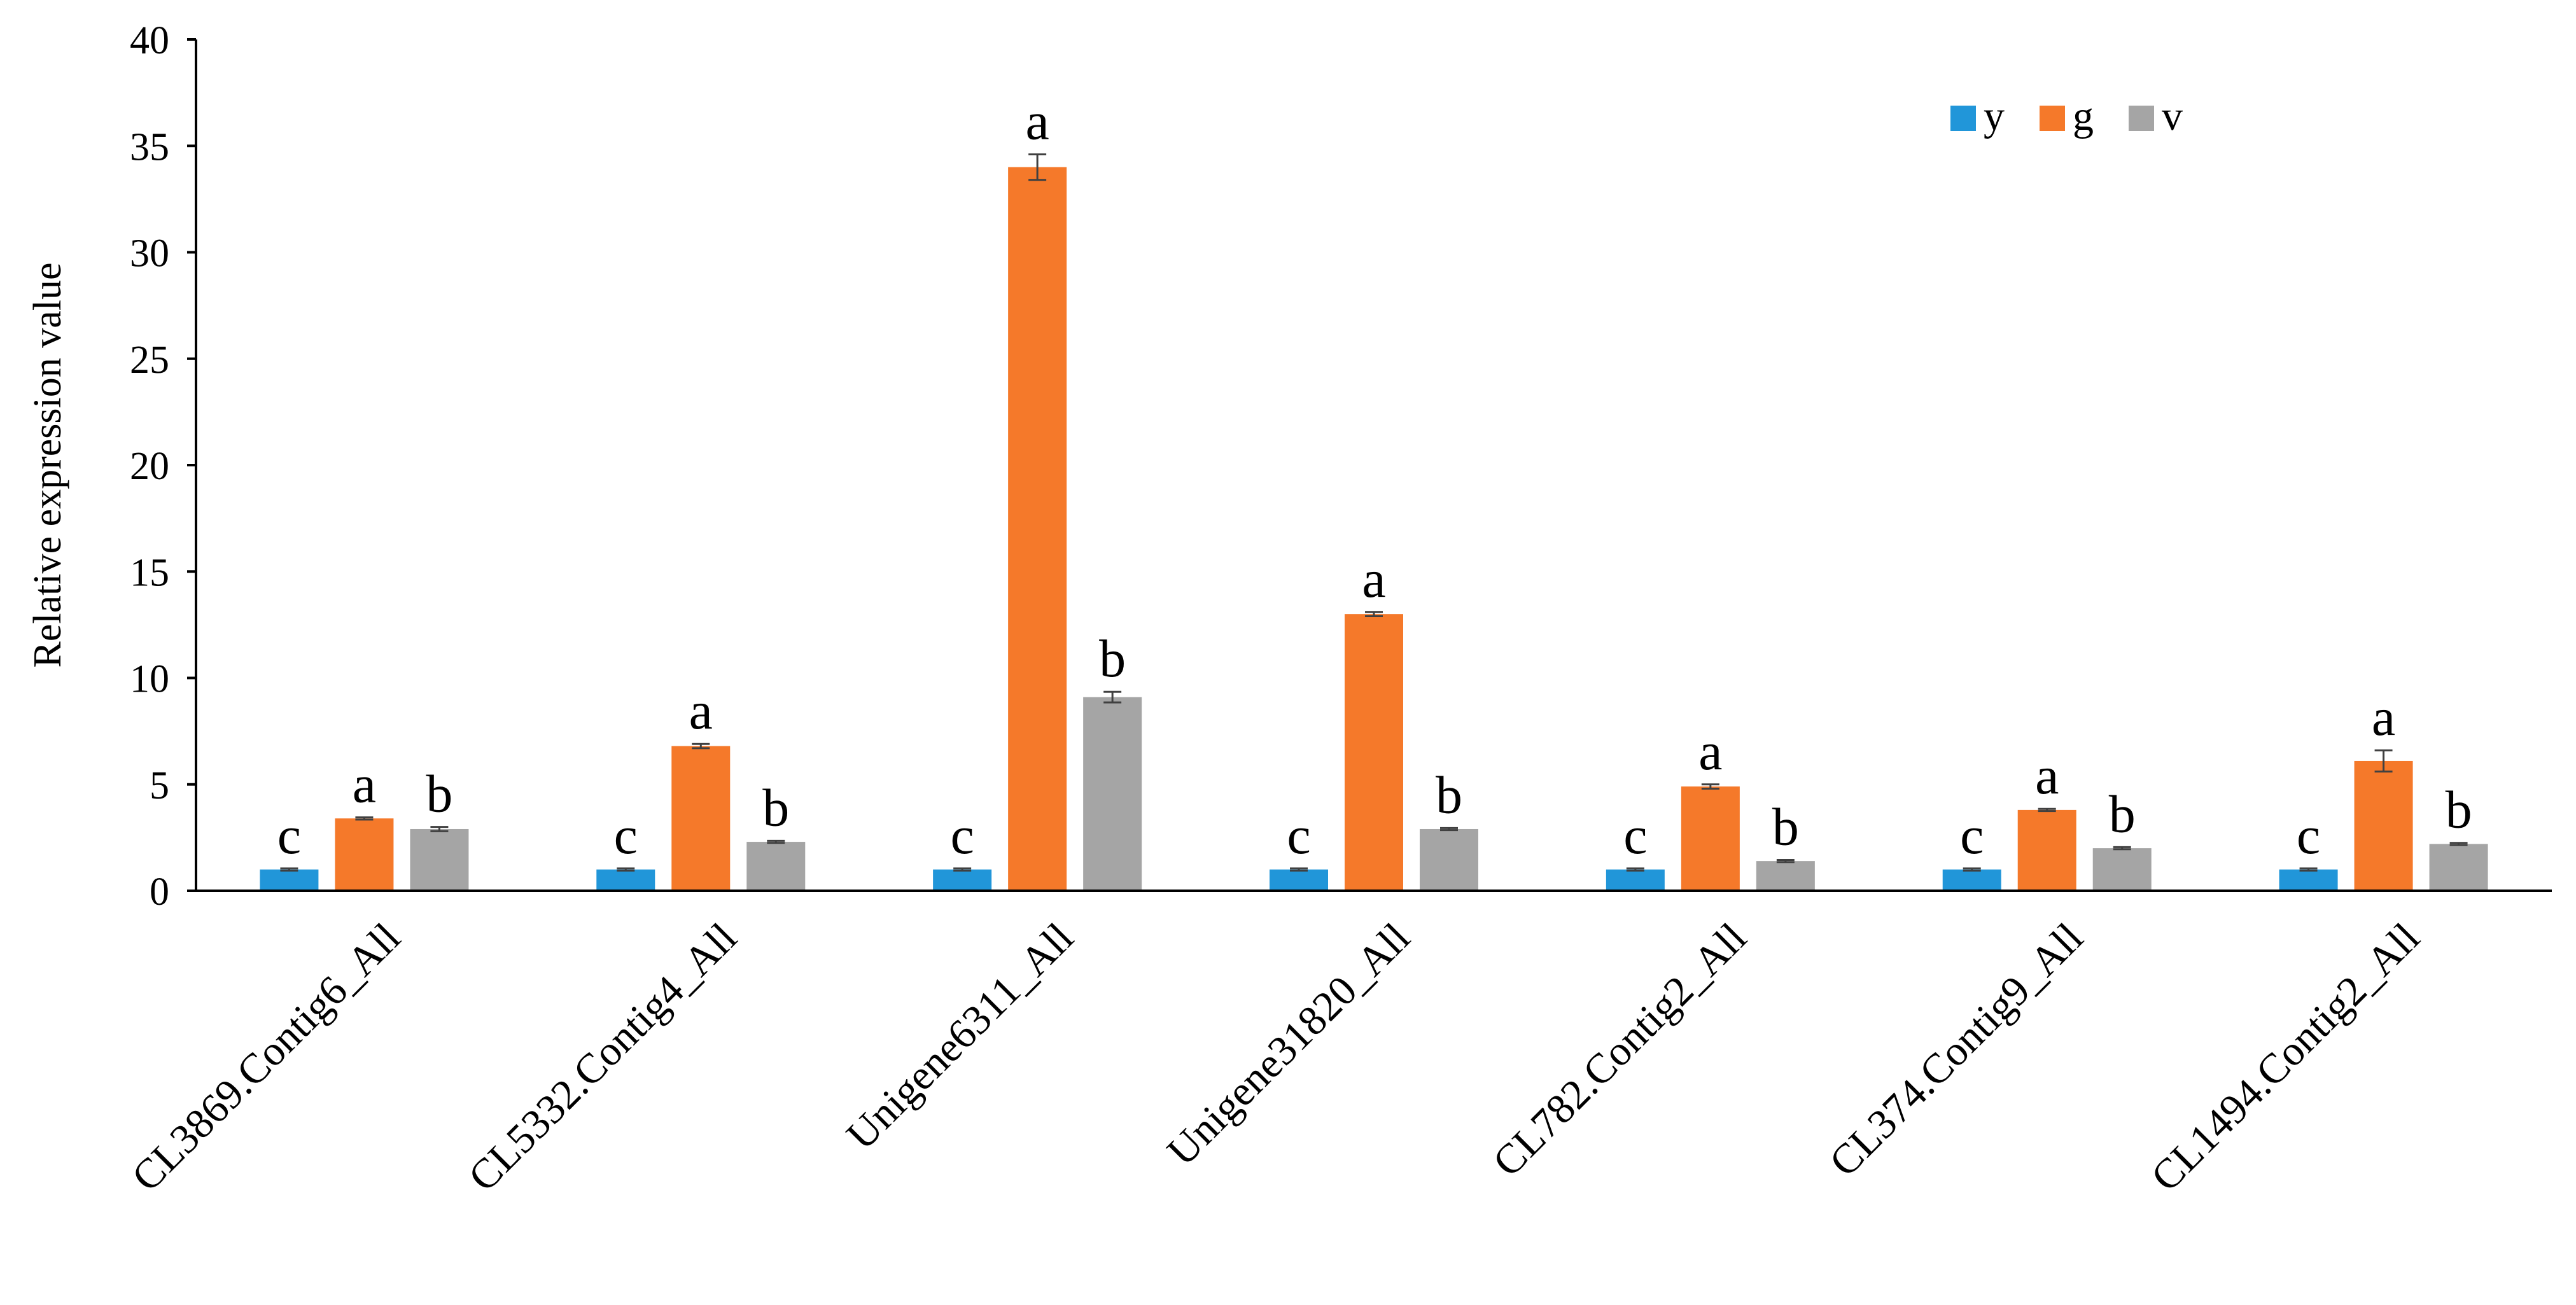 Image resolution: width=2576 pixels, height=1305 pixels. What do you see at coordinates (1956, 1049) in the screenshot?
I see `x-tick-label: CL374.Contig9_All` at bounding box center [1956, 1049].